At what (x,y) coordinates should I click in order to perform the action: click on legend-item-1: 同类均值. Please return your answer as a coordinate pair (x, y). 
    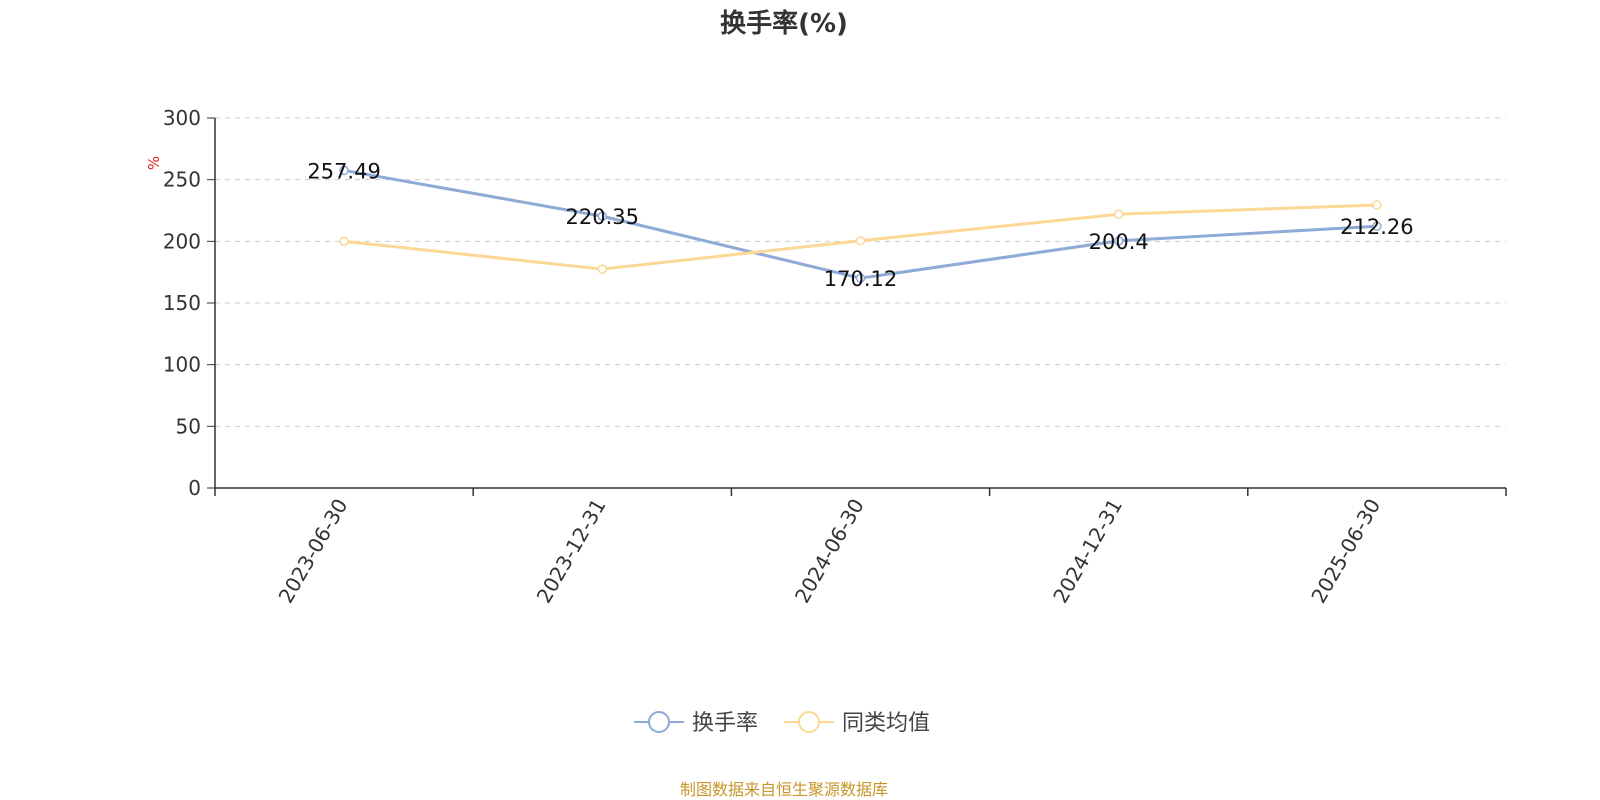
    Looking at the image, I should click on (857, 723).